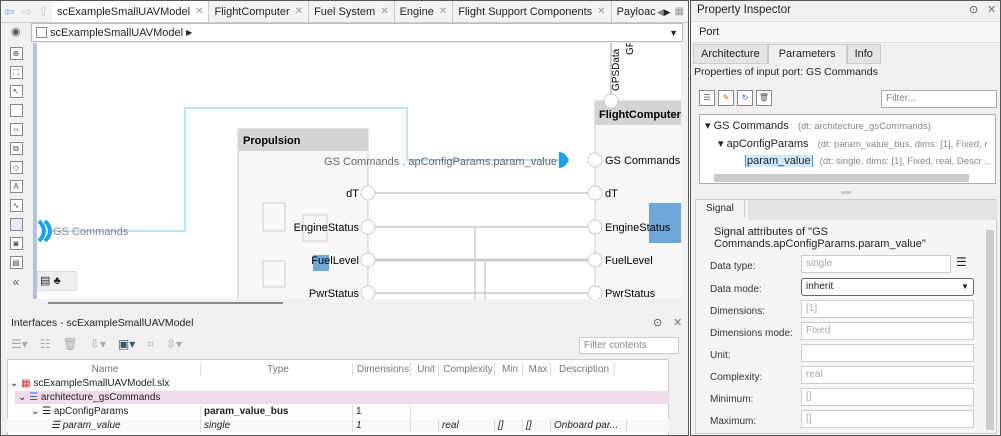 Image resolution: width=1001 pixels, height=436 pixels. Describe the element at coordinates (846, 192) in the screenshot. I see `splitter-handle` at that location.